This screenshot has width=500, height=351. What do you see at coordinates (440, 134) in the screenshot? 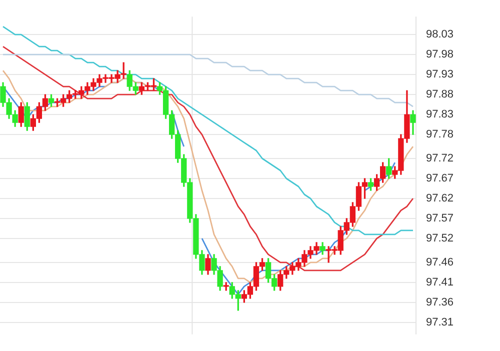
I see `y-tick-label: 97.78` at bounding box center [440, 134].